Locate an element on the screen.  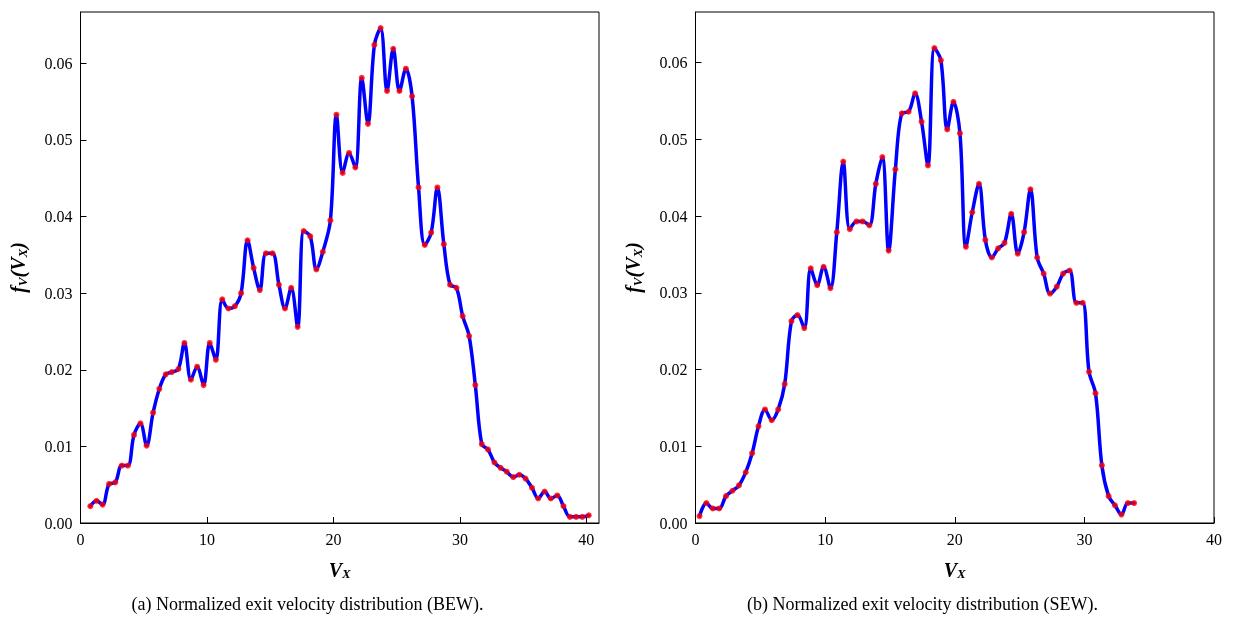
text: (a) Normalized exit velocity distribution (BEW). is located at coordinates (307, 604).